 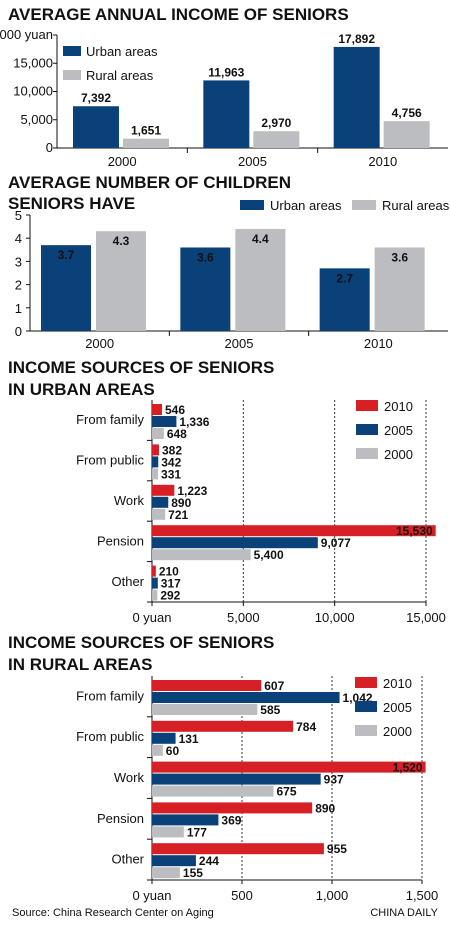 What do you see at coordinates (178, 515) in the screenshot?
I see `chart3-data-label: 721` at bounding box center [178, 515].